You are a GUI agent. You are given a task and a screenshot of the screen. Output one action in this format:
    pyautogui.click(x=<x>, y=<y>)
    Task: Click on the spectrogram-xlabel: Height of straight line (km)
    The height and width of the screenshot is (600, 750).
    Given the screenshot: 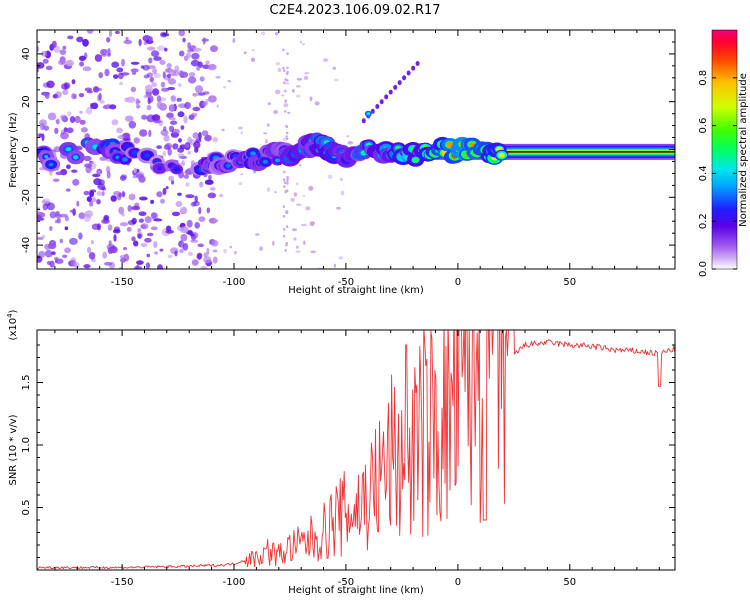 What is the action you would take?
    pyautogui.click(x=356, y=290)
    